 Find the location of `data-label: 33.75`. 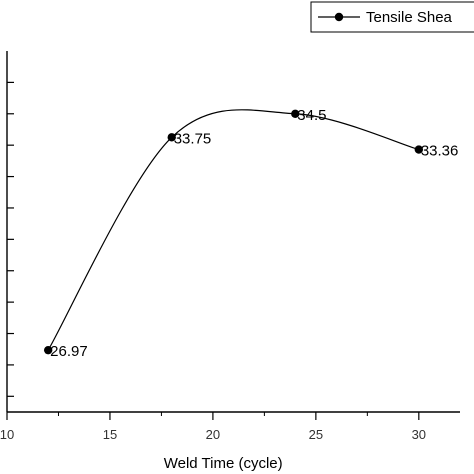

data-label: 33.75 is located at coordinates (193, 138).